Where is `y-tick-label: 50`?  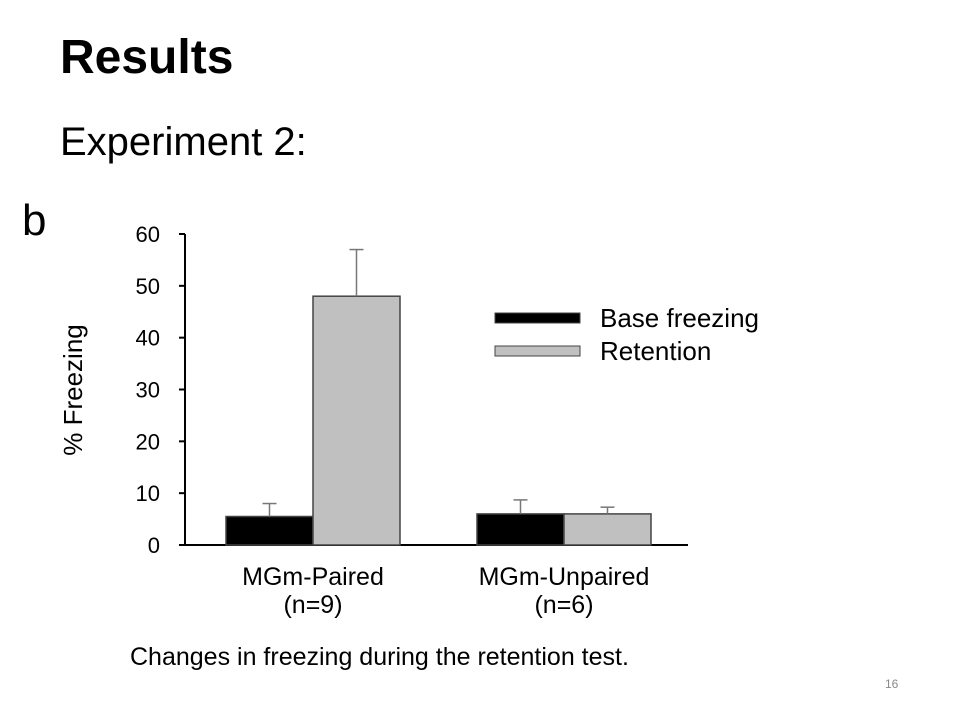 y-tick-label: 50 is located at coordinates (148, 286).